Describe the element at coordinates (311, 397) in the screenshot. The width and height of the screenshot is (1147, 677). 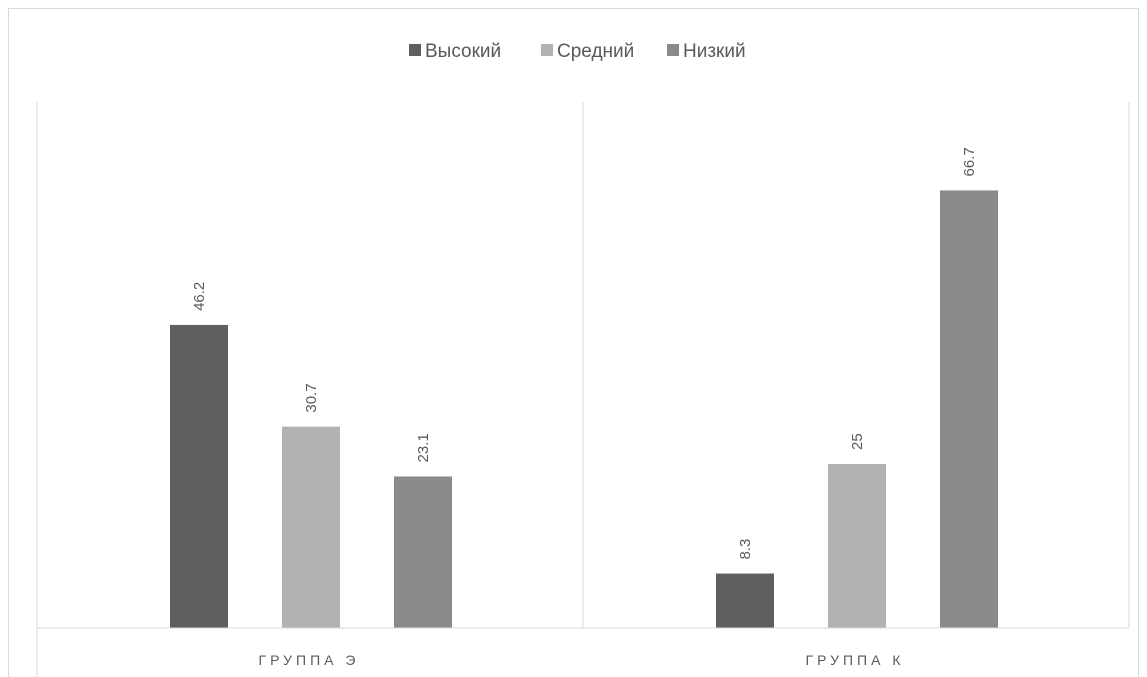
I see `value-label-1-2: 30.7` at that location.